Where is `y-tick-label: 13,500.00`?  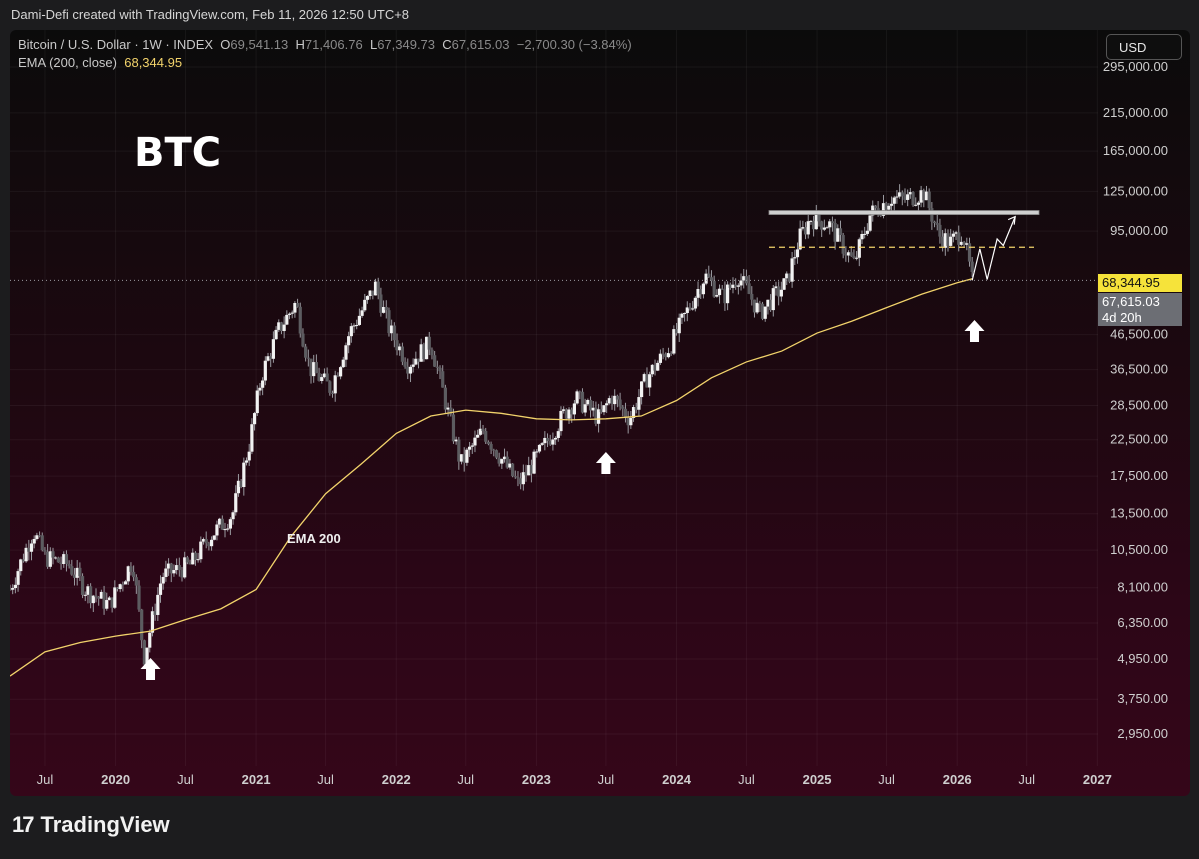 y-tick-label: 13,500.00 is located at coordinates (1139, 513).